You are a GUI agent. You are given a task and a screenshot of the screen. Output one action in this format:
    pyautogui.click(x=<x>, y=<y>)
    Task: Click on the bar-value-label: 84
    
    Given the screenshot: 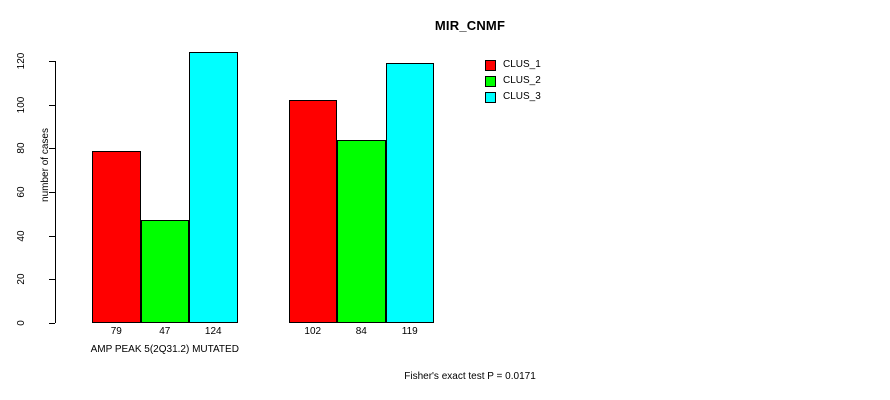 What is the action you would take?
    pyautogui.click(x=361, y=331)
    